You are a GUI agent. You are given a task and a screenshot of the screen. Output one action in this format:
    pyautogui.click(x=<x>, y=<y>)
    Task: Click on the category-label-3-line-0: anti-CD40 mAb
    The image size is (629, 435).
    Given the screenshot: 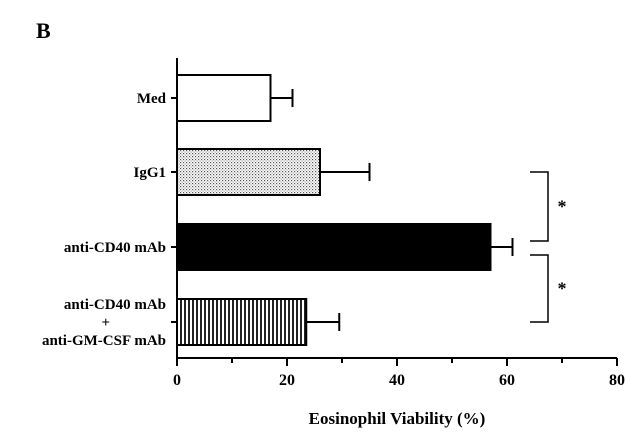 What is the action you would take?
    pyautogui.click(x=115, y=305)
    